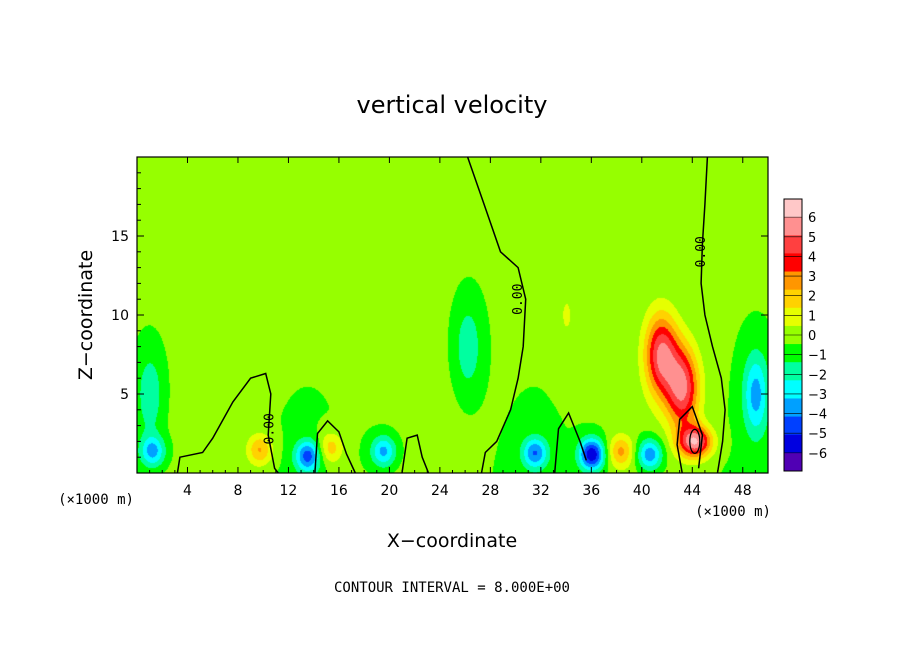  Describe the element at coordinates (817, 375) in the screenshot. I see `colorbar-label: −2` at that location.